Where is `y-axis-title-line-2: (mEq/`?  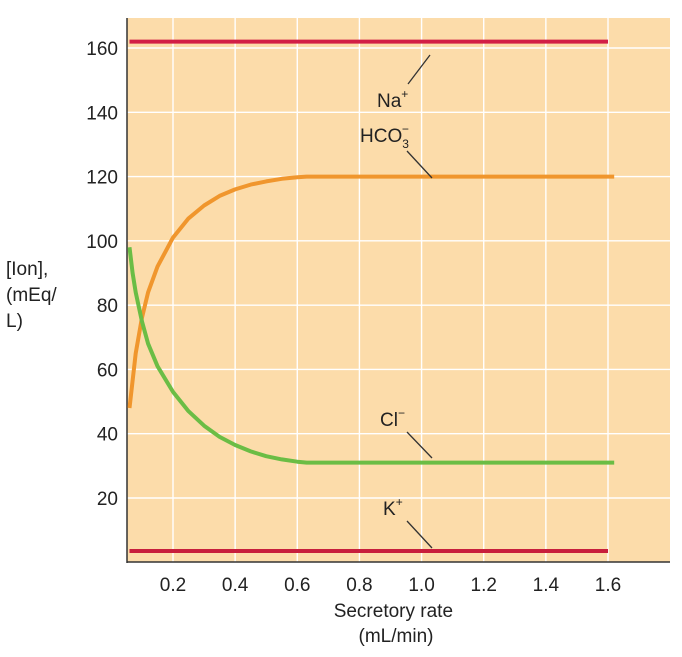
y-axis-title-line-2: (mEq/ is located at coordinates (31, 295).